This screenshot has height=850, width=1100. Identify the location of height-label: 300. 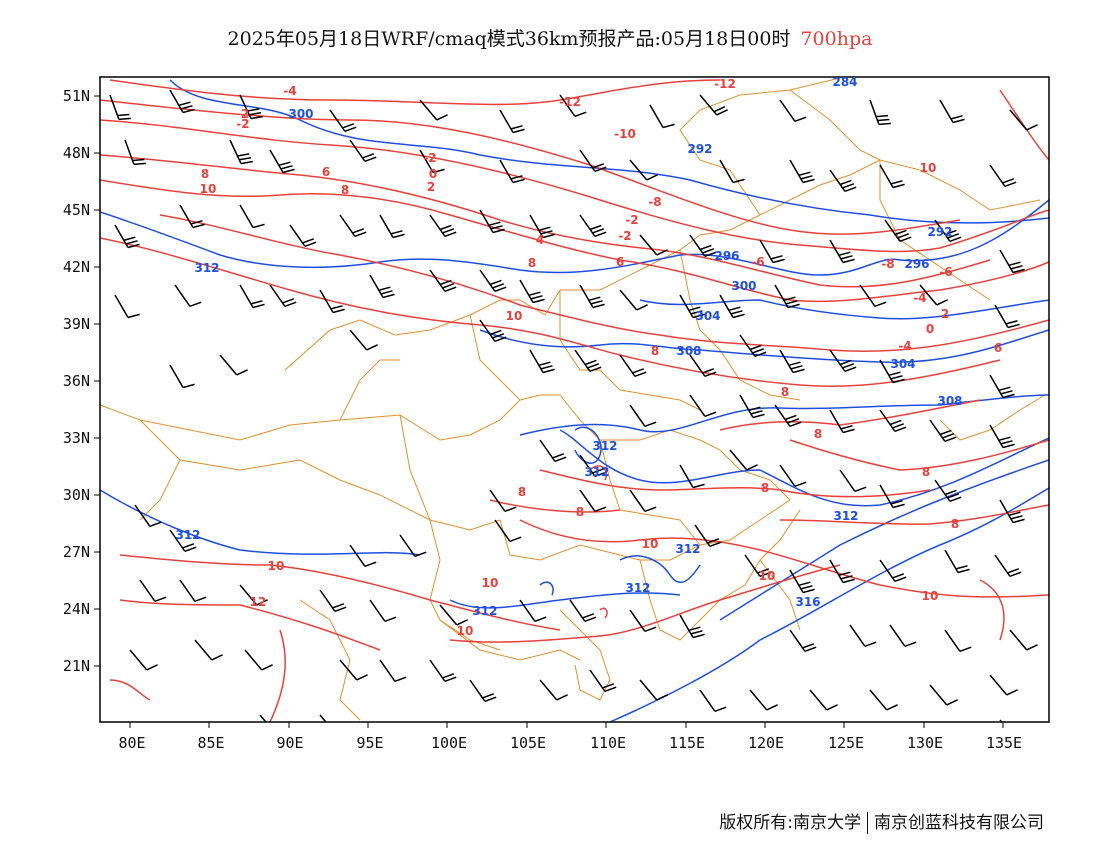
(300, 114).